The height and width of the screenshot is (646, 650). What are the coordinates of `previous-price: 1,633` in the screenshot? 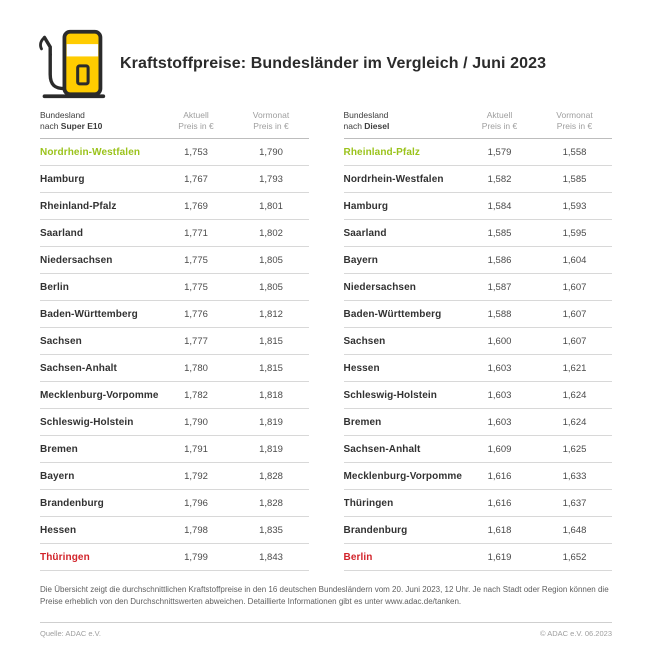 It's located at (574, 476).